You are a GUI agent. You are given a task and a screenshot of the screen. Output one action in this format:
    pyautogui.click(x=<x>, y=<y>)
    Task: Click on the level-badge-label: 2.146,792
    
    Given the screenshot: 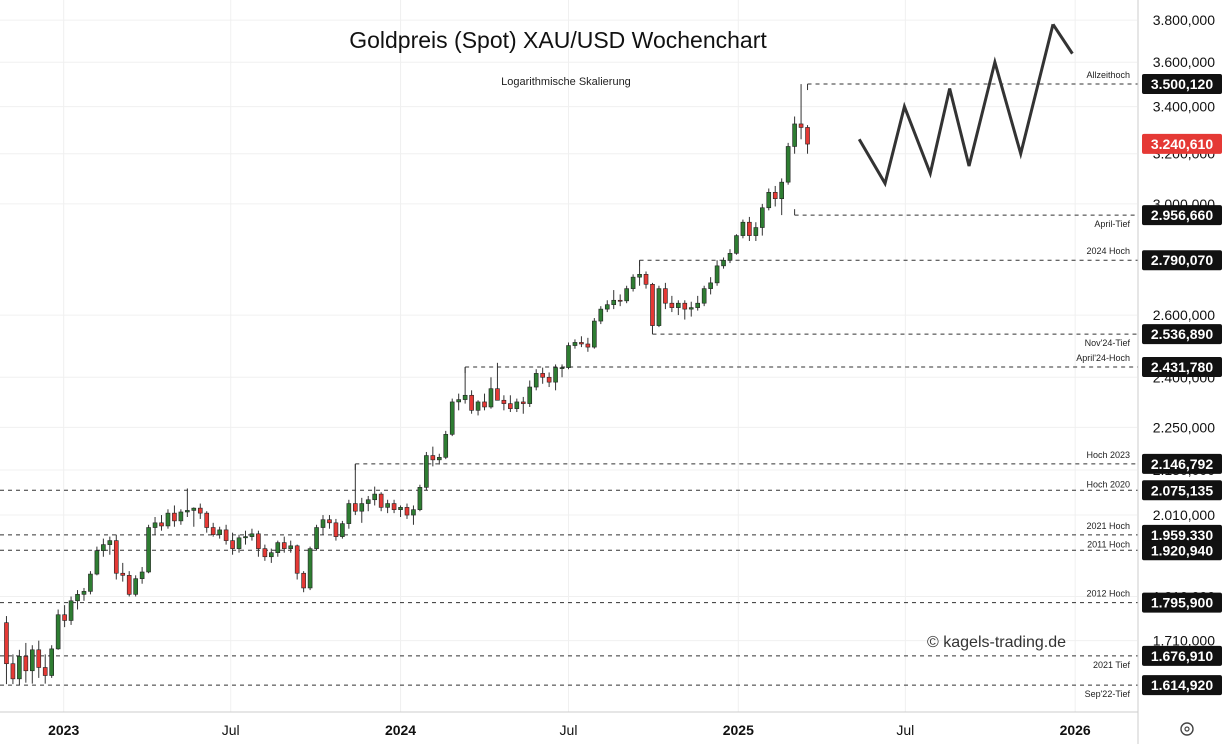 What is the action you would take?
    pyautogui.click(x=1182, y=464)
    